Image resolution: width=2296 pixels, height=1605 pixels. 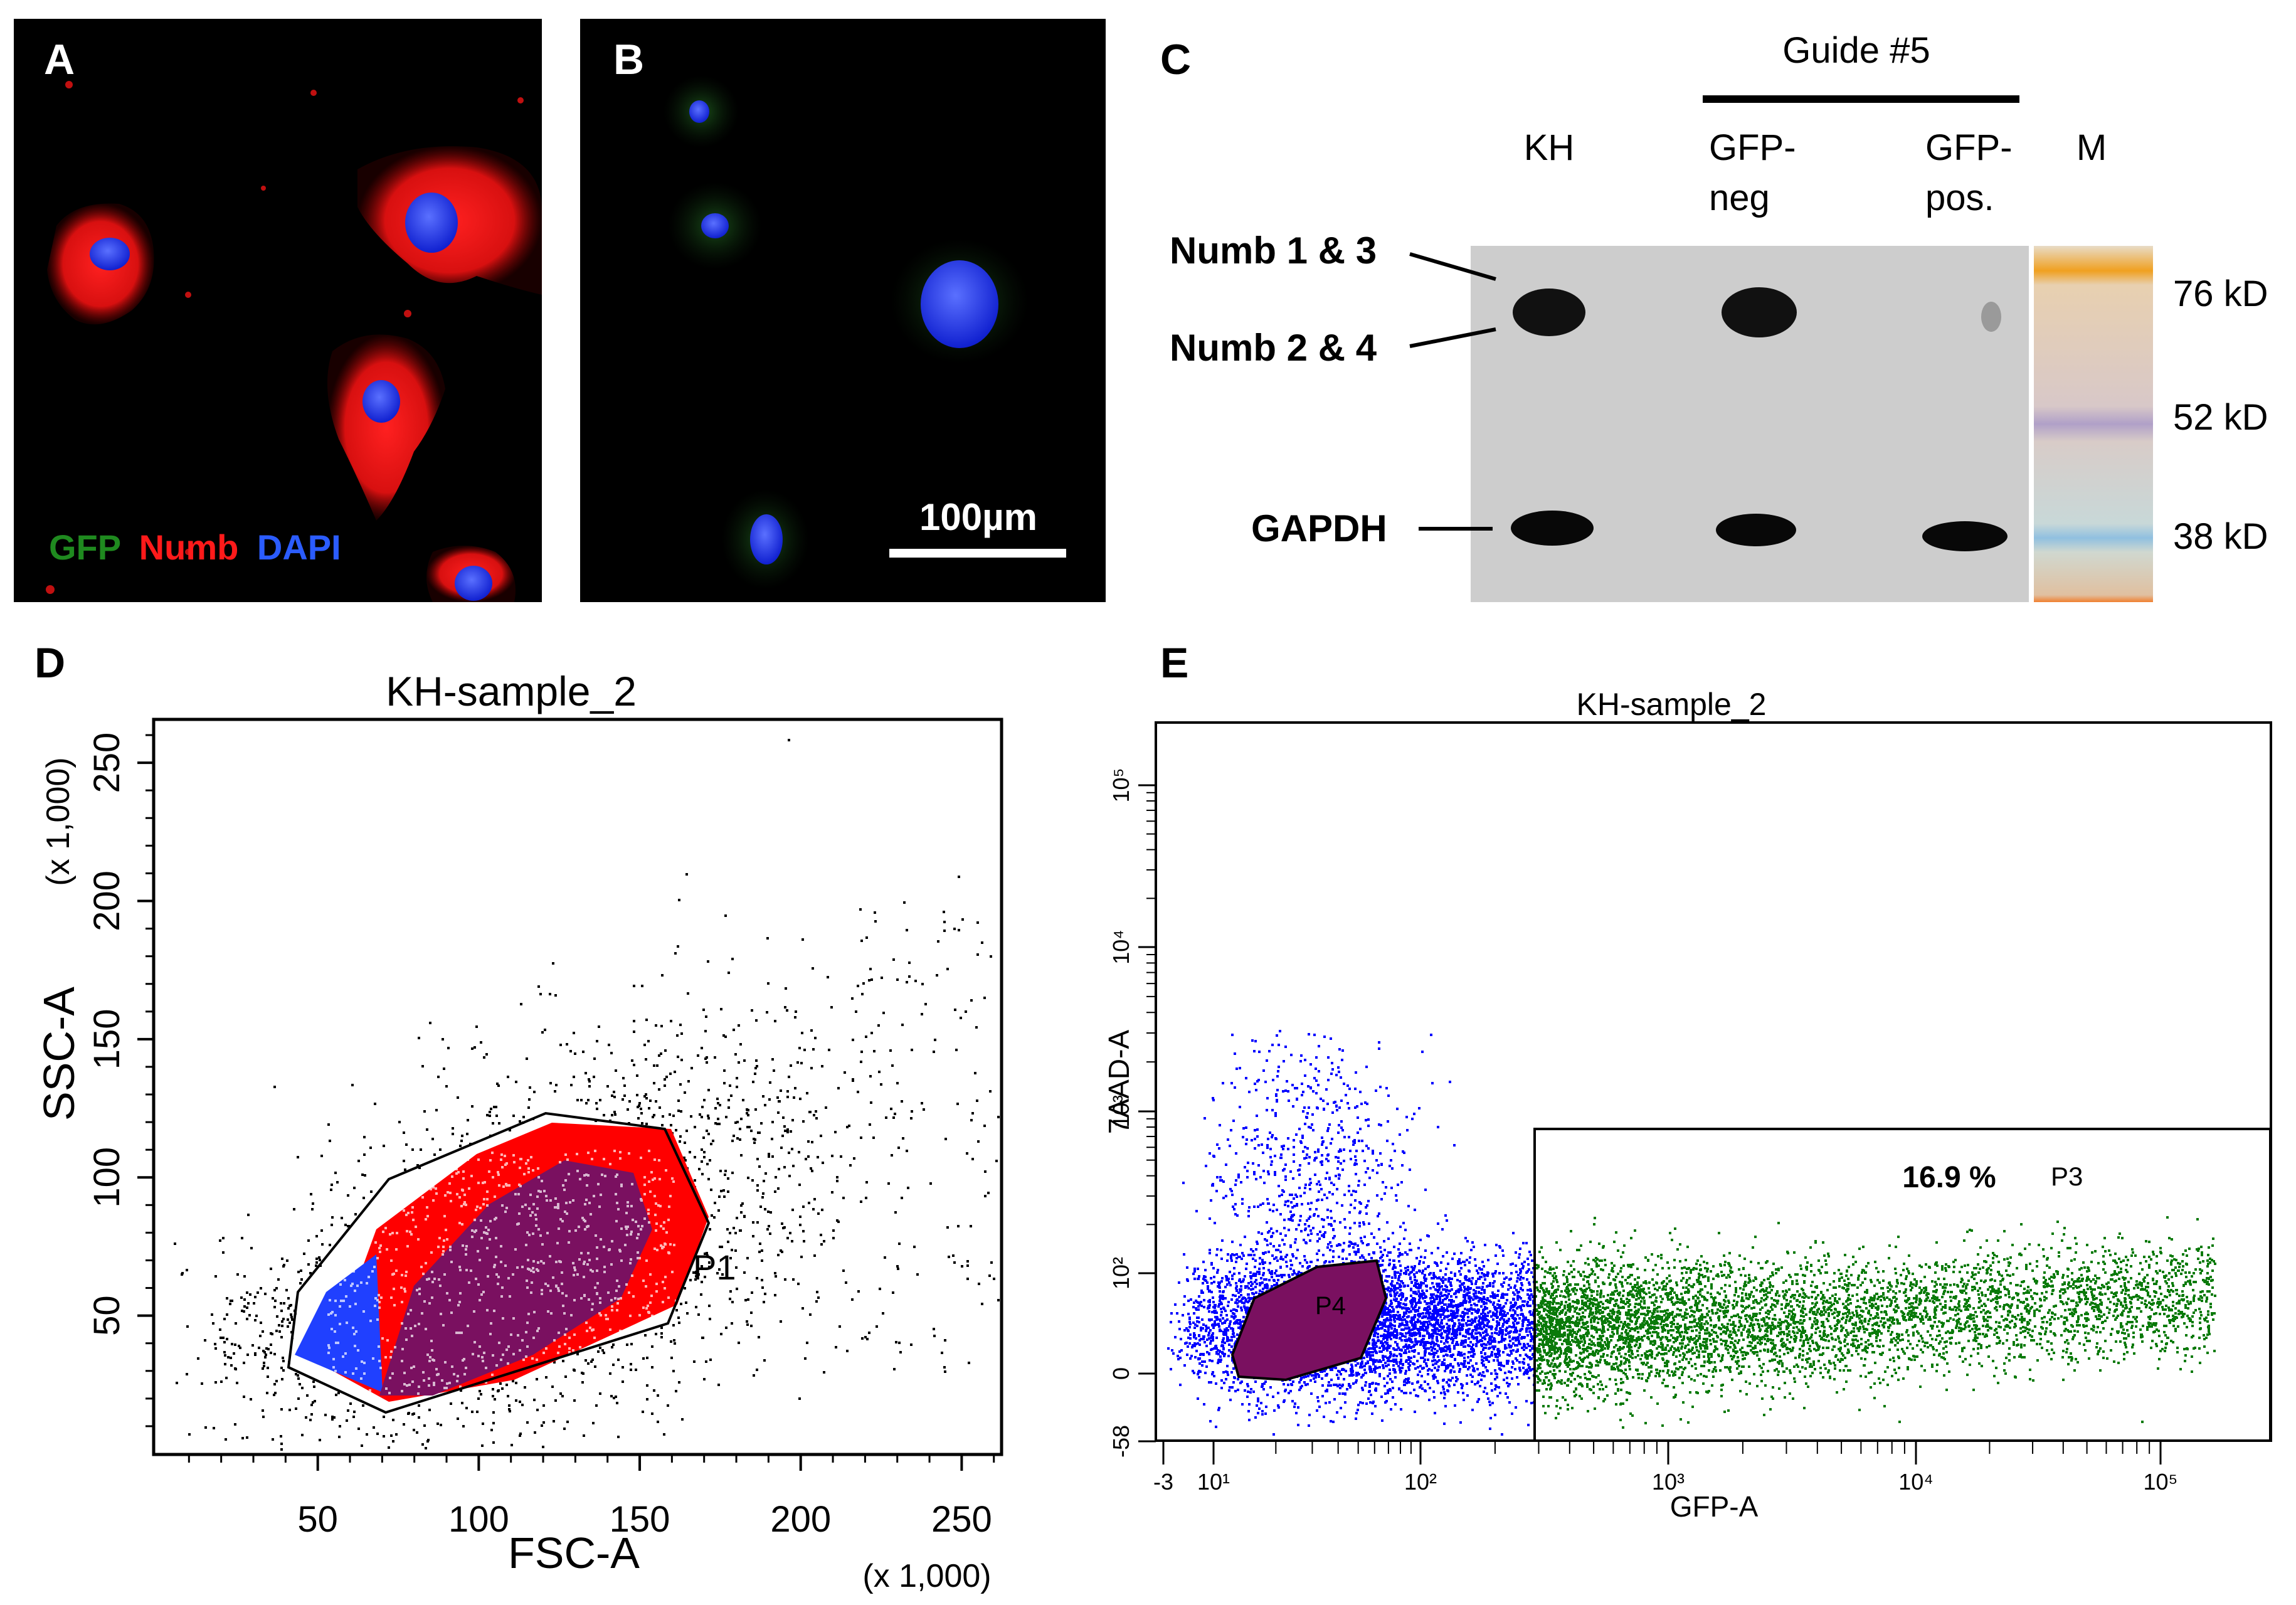 What do you see at coordinates (1549, 147) in the screenshot?
I see `lane-label-kh: KH` at bounding box center [1549, 147].